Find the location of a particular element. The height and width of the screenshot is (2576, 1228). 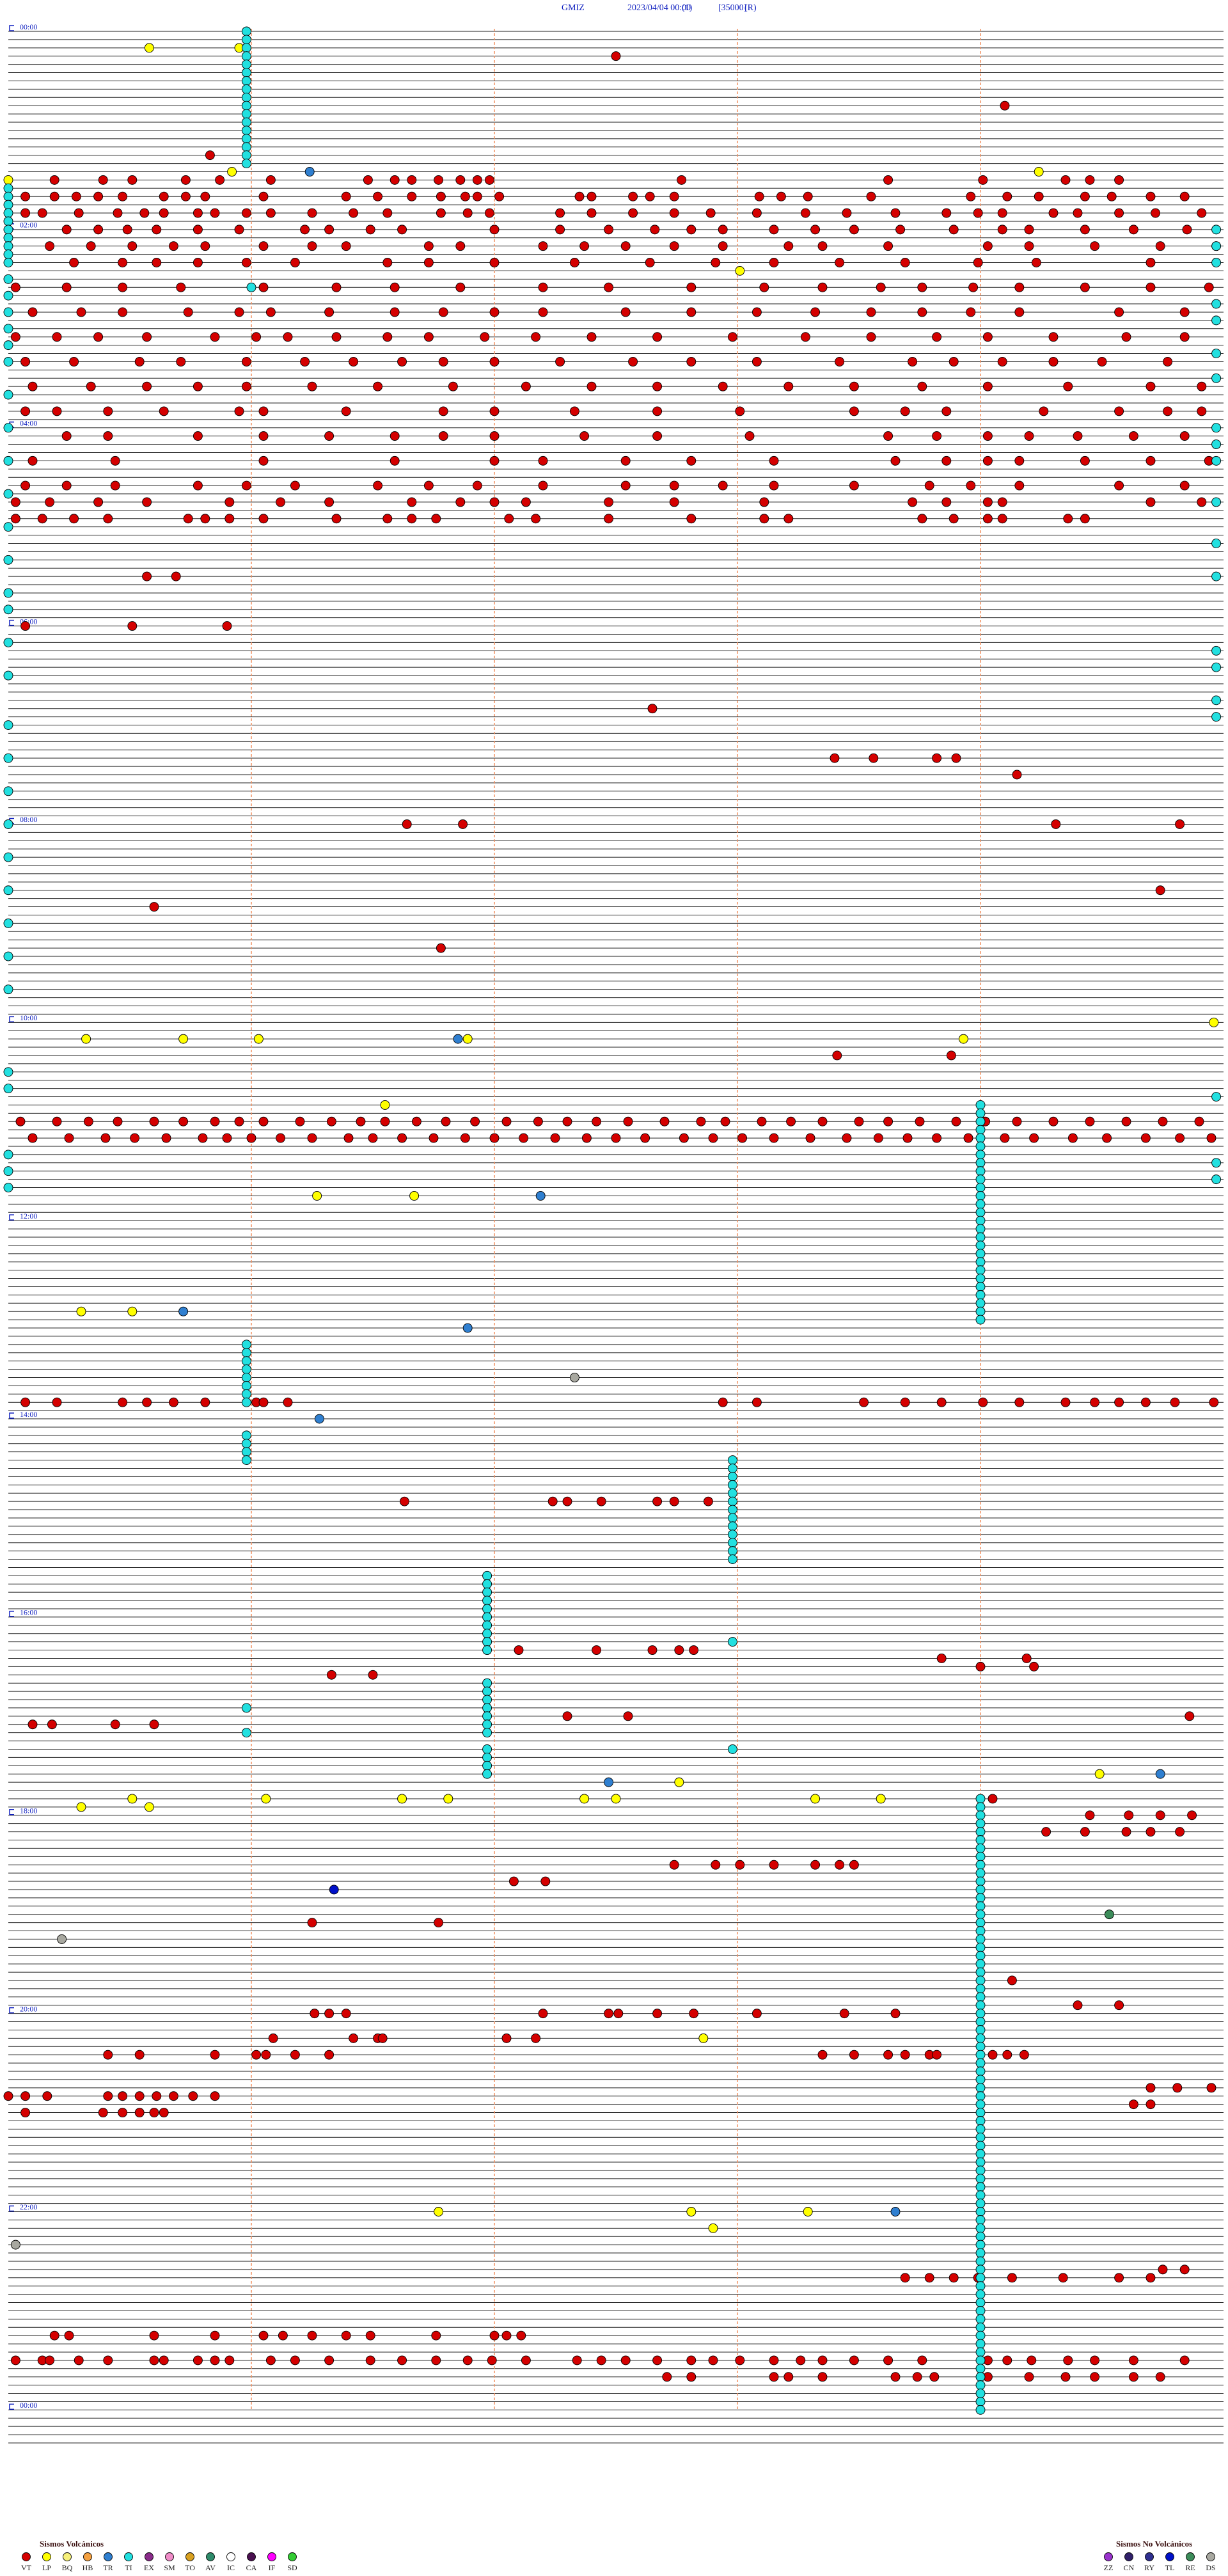

title-part: [35000] is located at coordinates (732, 8).